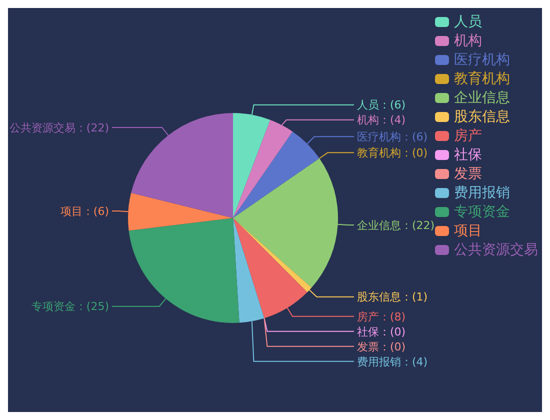  I want to click on text: 社保：(0), so click(381, 331).